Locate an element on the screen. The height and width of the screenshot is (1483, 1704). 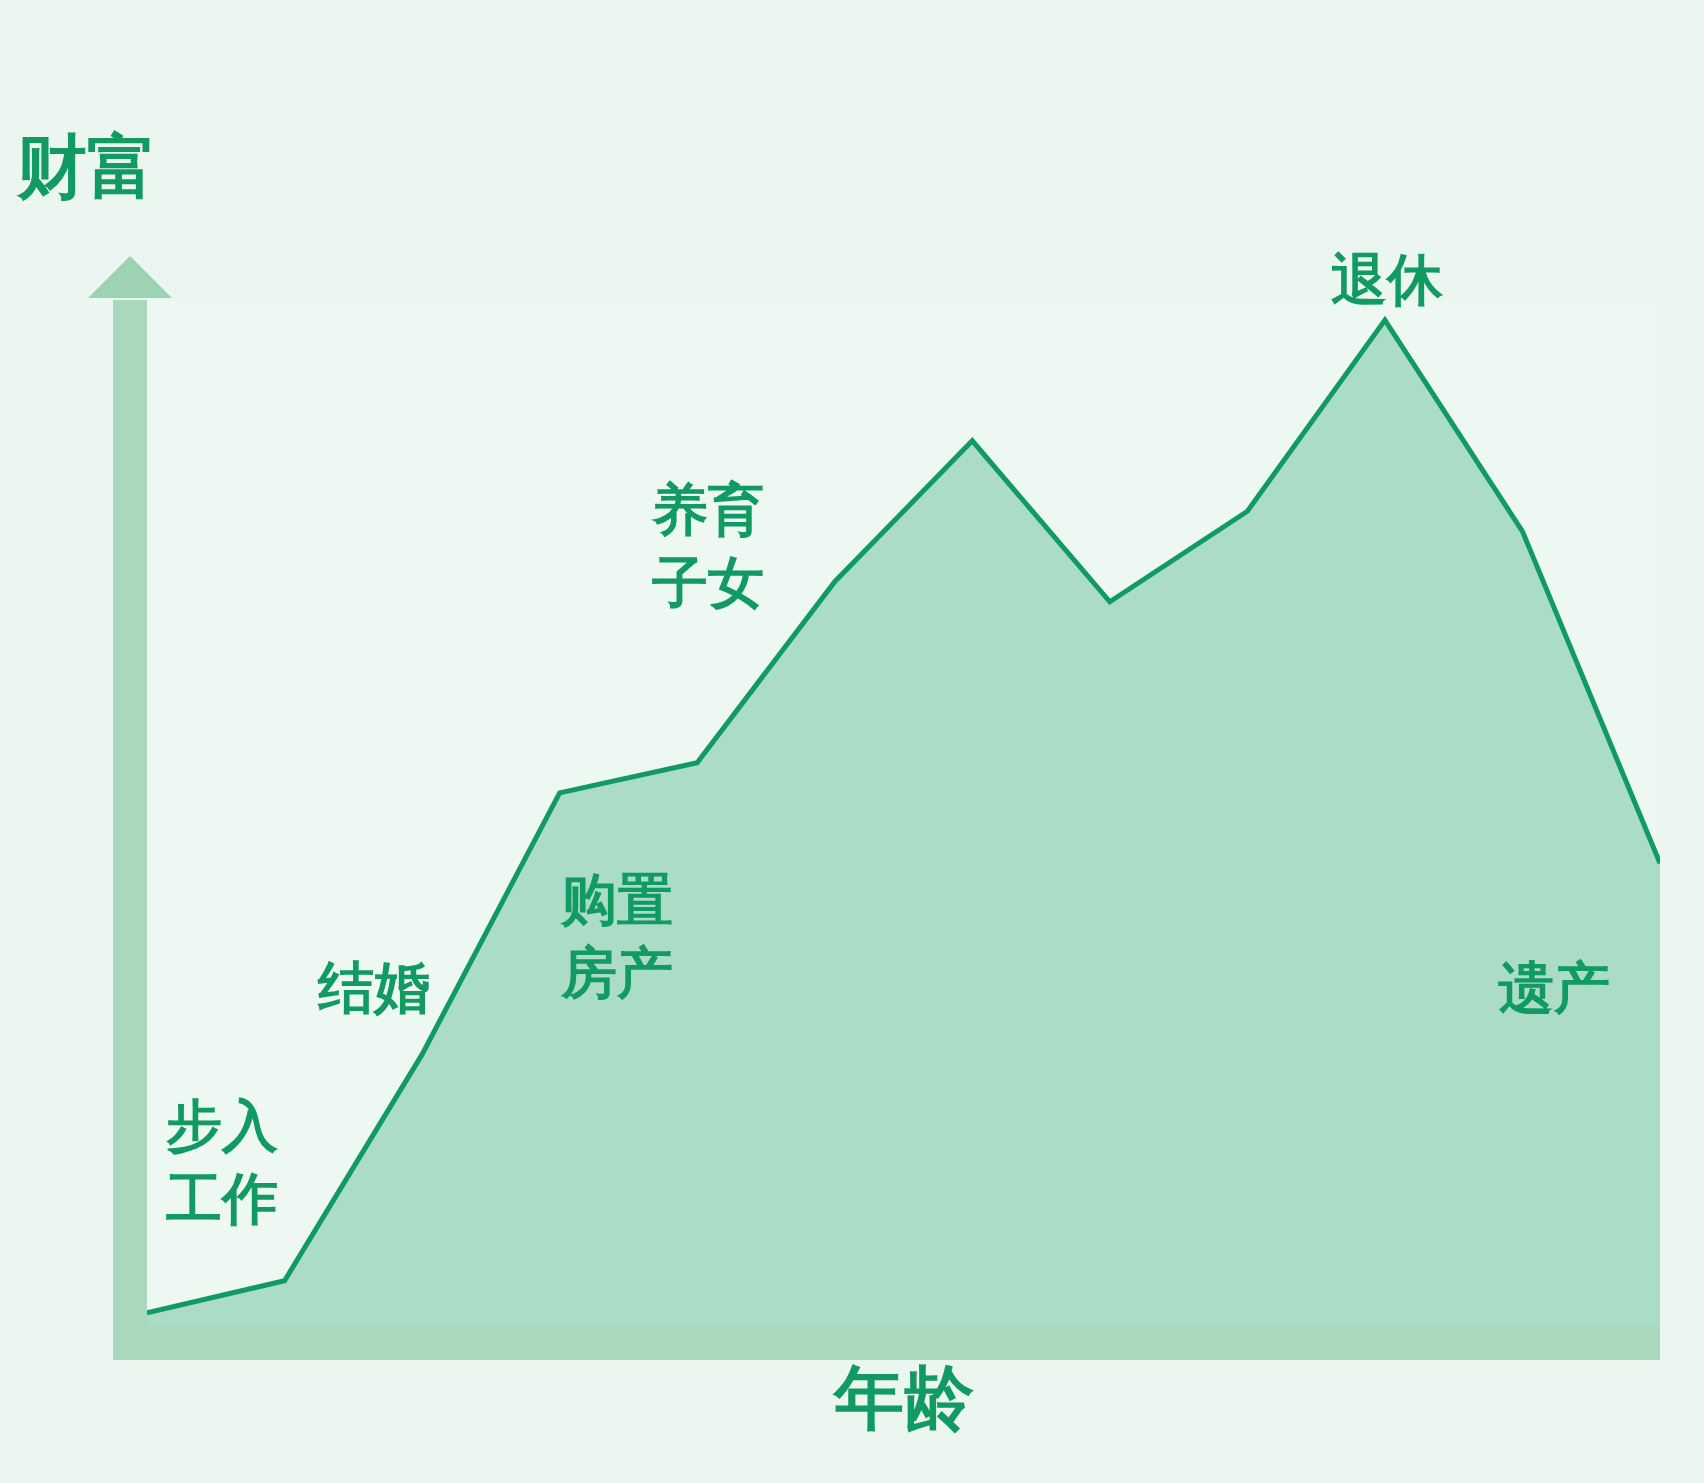
x-axis-title: 年龄 is located at coordinates (902, 1398).